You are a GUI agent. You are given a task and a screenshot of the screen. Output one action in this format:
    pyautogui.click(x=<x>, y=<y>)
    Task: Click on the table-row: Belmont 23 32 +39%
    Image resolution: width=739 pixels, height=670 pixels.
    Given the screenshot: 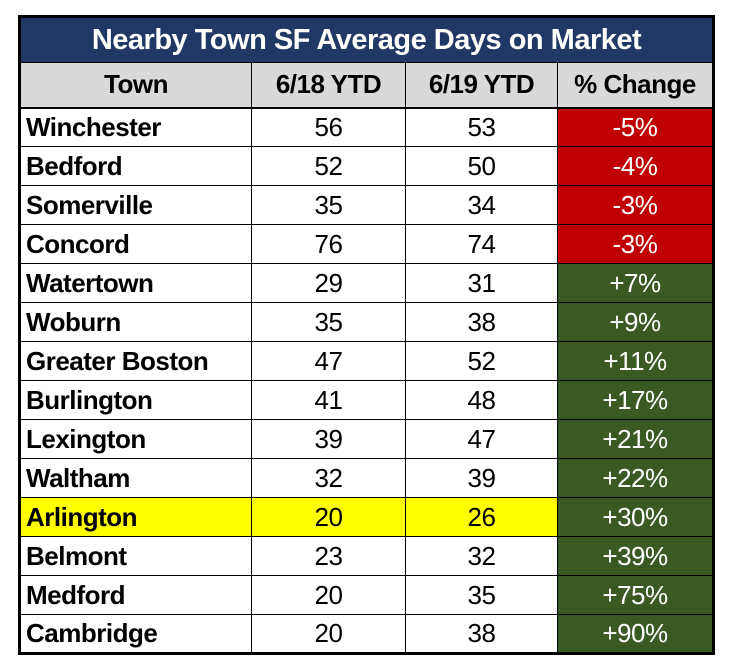 What is the action you would take?
    pyautogui.click(x=367, y=556)
    